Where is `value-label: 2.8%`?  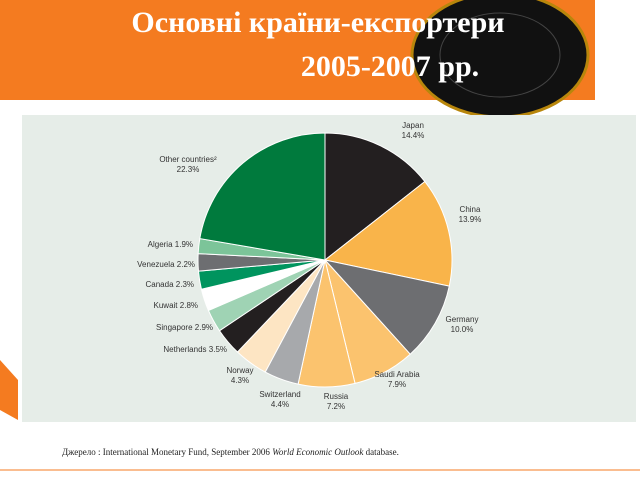 value-label: 2.8% is located at coordinates (189, 305).